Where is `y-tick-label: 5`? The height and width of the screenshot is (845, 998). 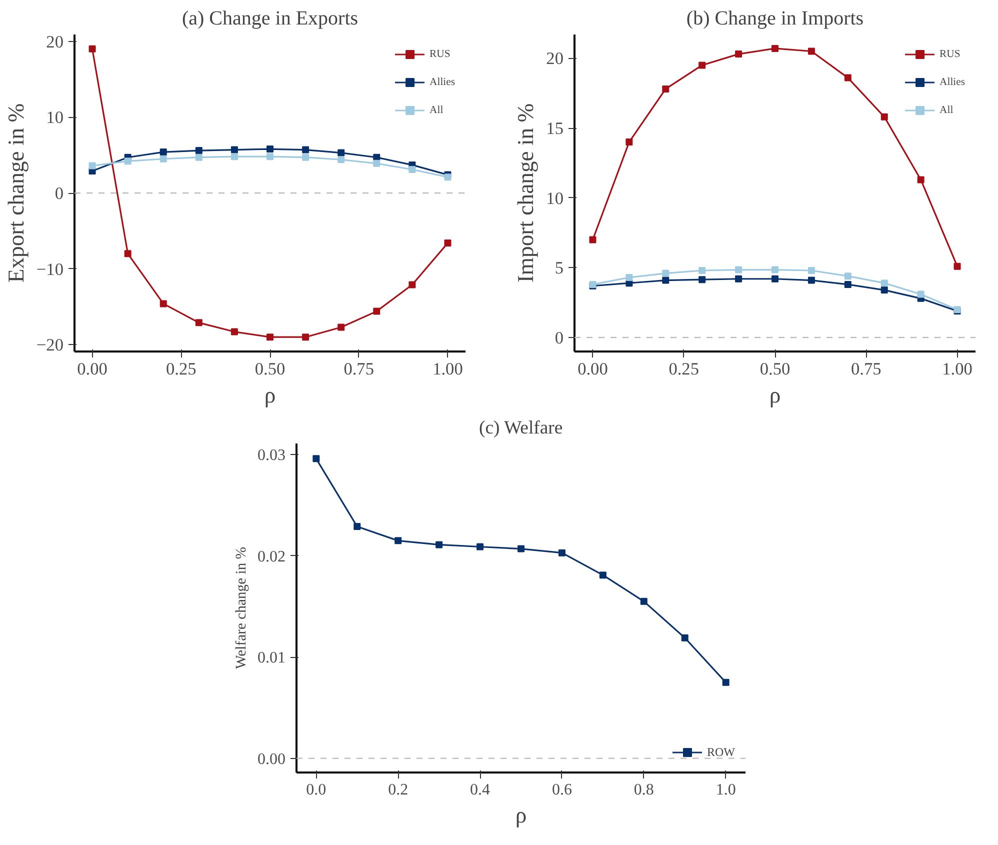 y-tick-label: 5 is located at coordinates (559, 268).